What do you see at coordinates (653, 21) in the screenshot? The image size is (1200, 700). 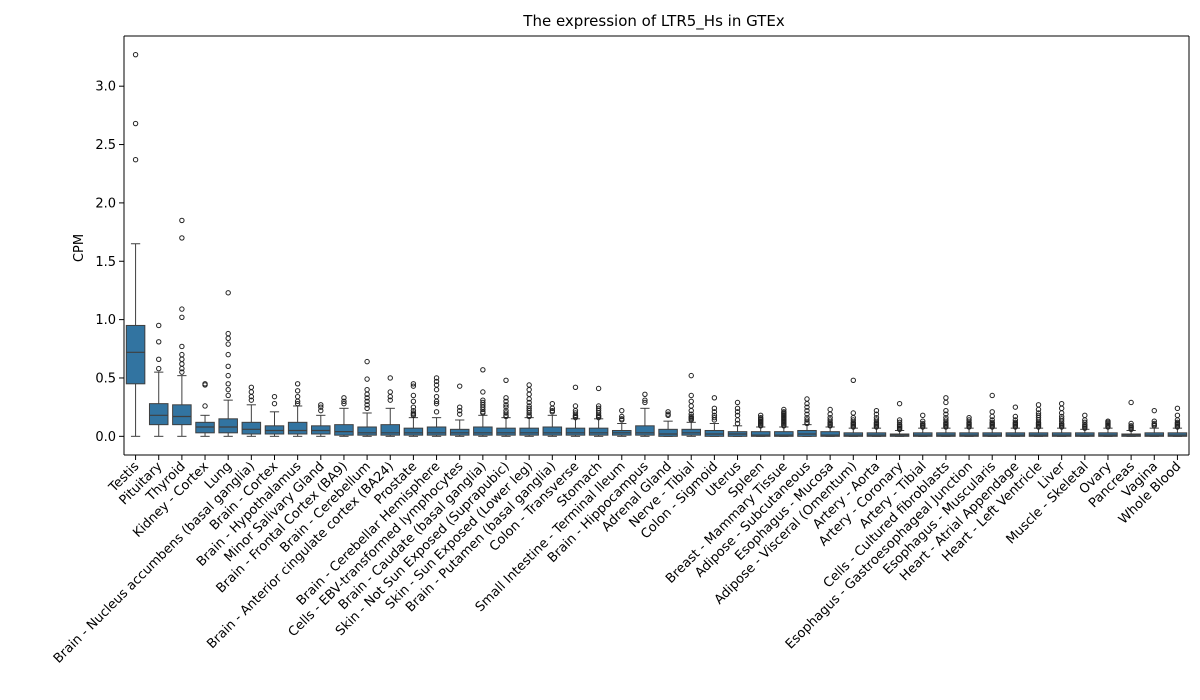 I see `chart-title: The expression of LTR5_Hs in GTEx` at bounding box center [653, 21].